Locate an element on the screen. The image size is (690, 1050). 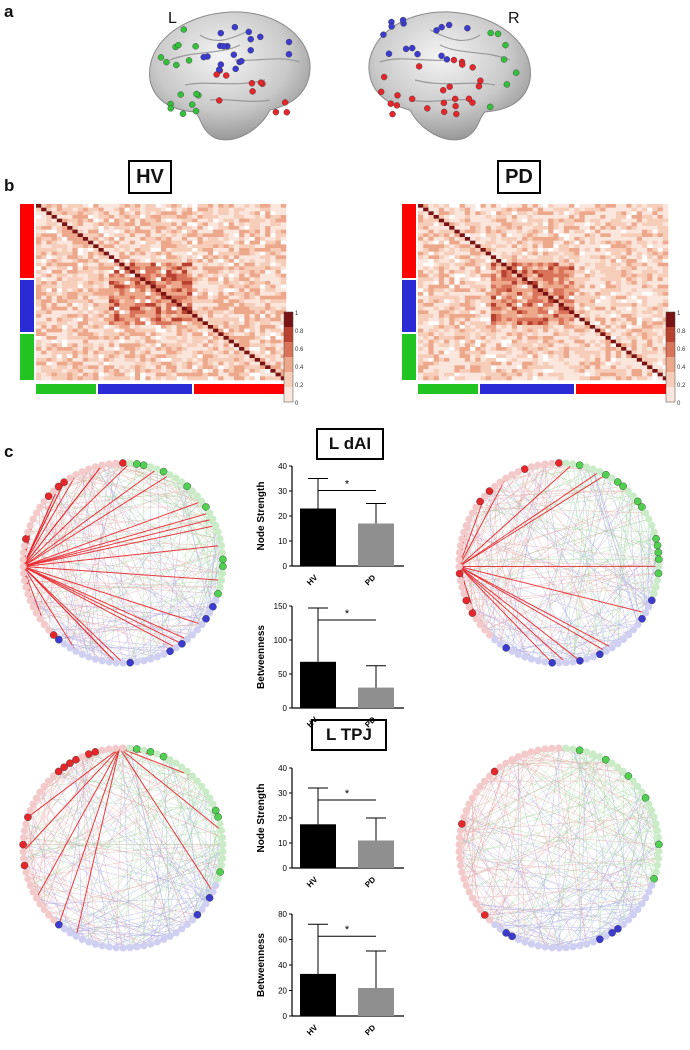
left-hemisphere-label: L is located at coordinates (172, 18).